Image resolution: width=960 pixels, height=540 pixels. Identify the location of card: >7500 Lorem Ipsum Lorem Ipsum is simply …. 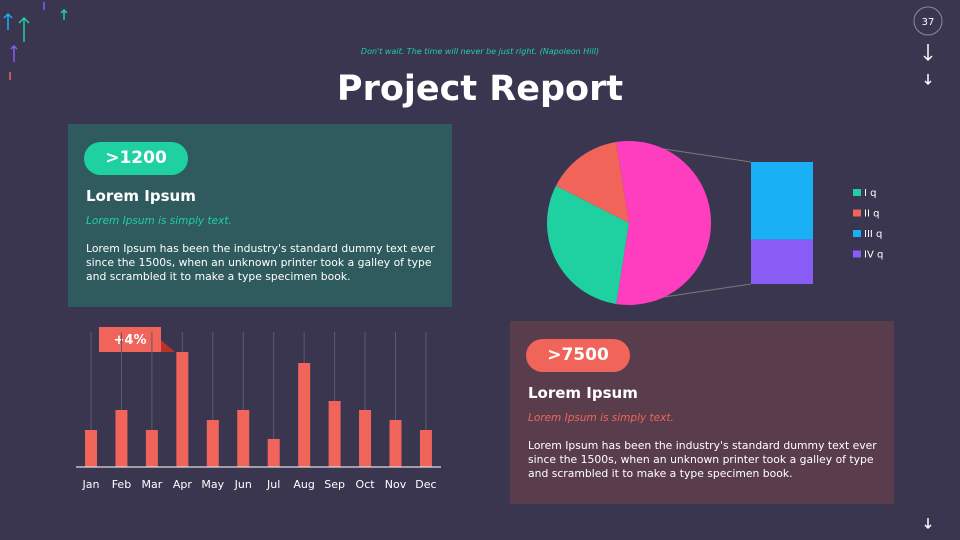
(702, 412).